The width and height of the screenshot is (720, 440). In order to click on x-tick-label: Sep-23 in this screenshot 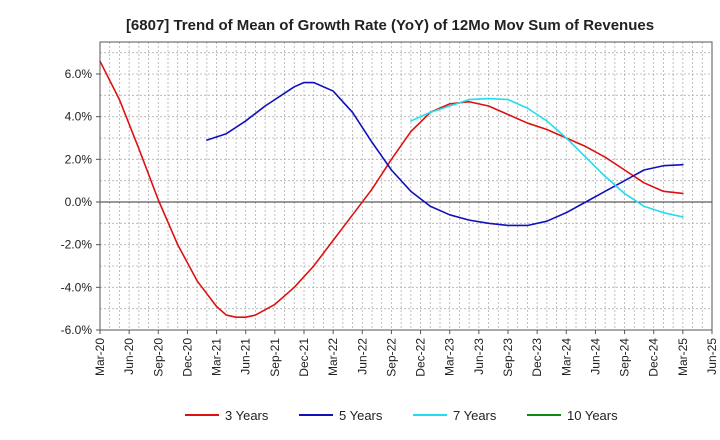, I will do `click(508, 357)`.